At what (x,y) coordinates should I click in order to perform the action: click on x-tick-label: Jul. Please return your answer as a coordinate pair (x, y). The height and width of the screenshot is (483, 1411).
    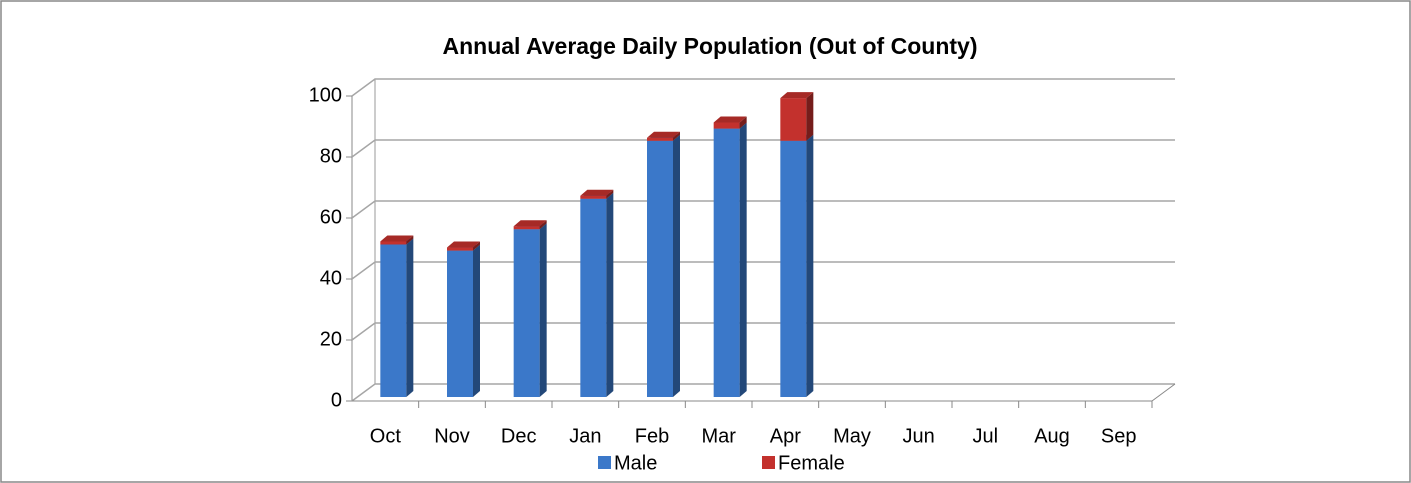
    Looking at the image, I should click on (986, 436).